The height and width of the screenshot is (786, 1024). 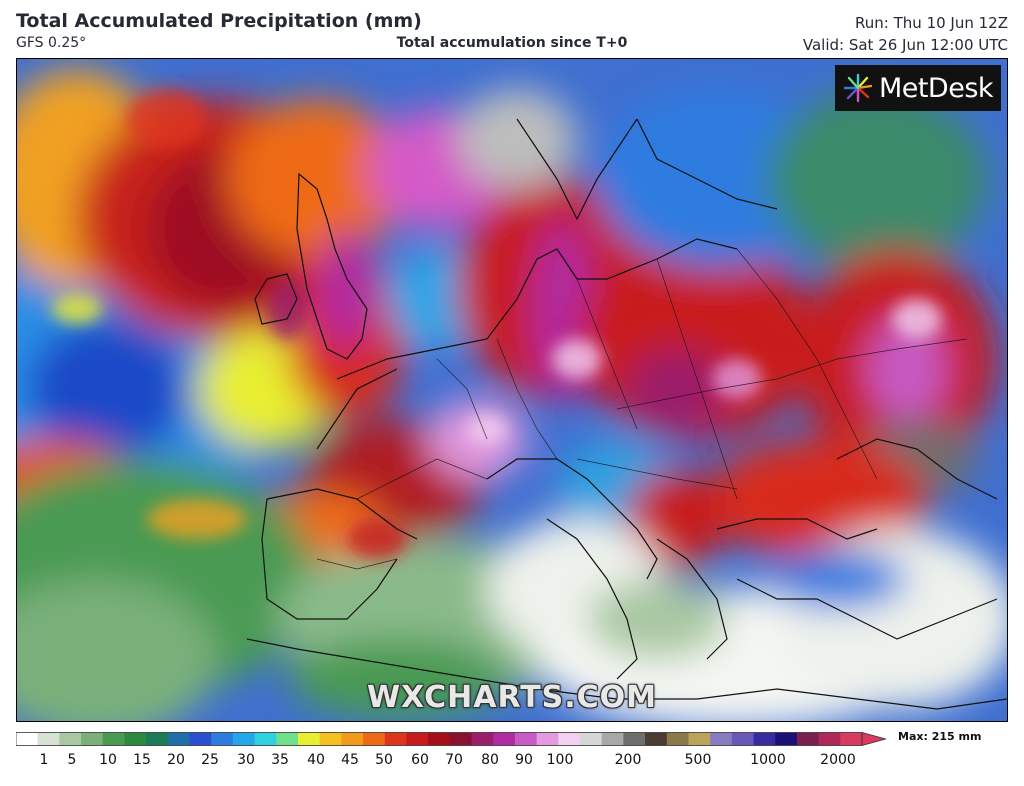 I want to click on colorbar, so click(x=451, y=739).